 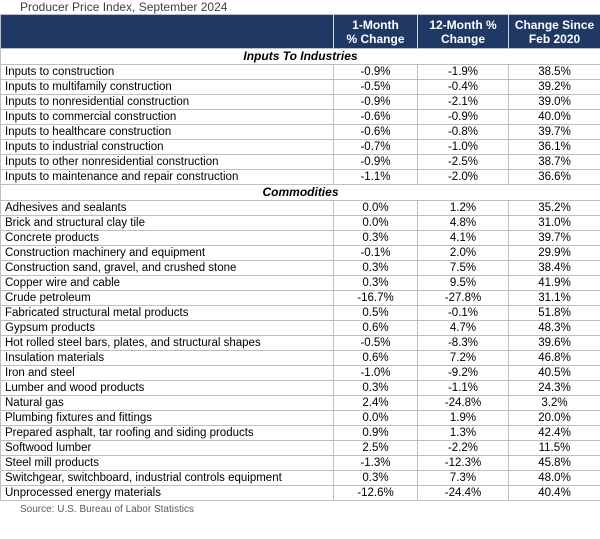 I want to click on header-cell-1-month: 1-Month % Change, so click(x=375, y=31).